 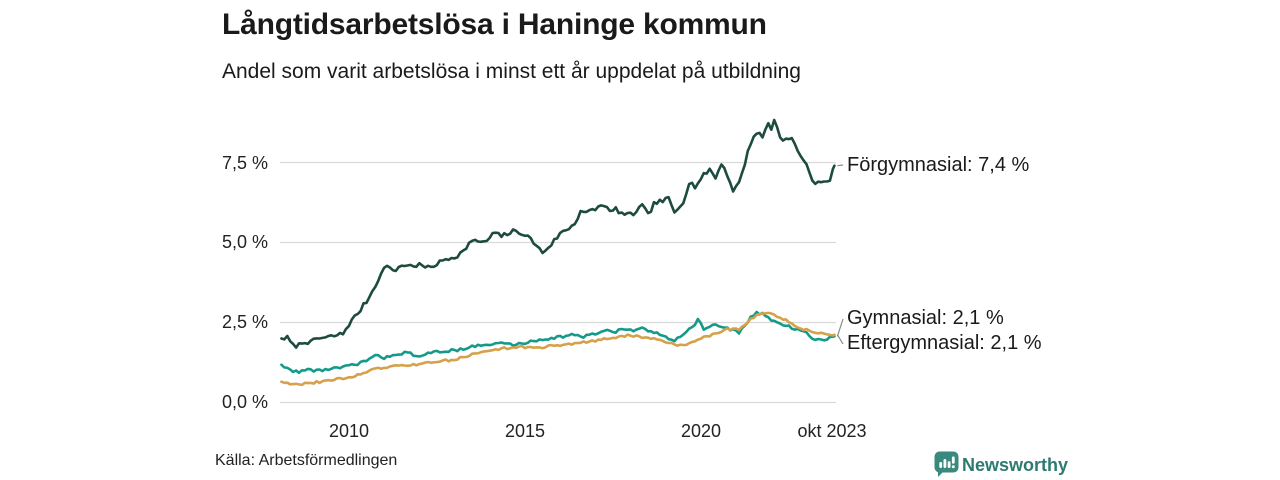 I want to click on y-axis-tick-0-0: 0,0 %, so click(x=244, y=402).